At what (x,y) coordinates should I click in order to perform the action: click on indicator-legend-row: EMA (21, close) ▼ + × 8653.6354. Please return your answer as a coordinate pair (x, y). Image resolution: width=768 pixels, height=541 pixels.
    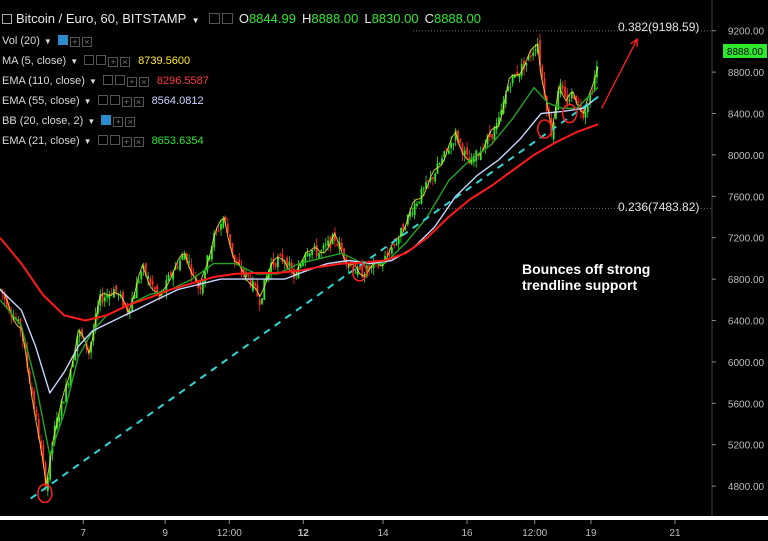
    Looking at the image, I should click on (103, 141).